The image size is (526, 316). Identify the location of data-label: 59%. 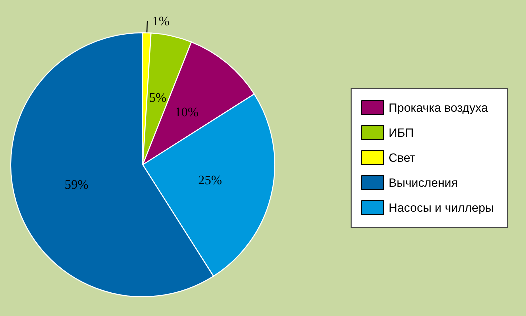
(76, 184).